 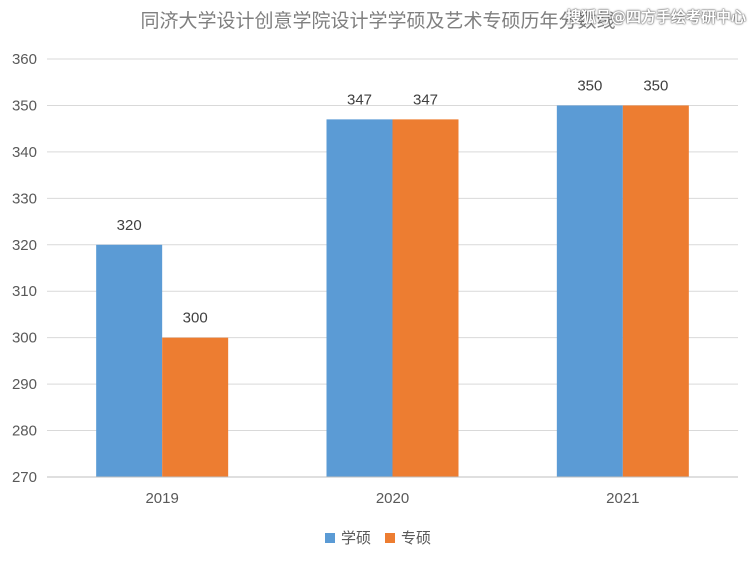 I want to click on chart-title: 同济大学设计创意学院设计学学硕及艺术专硕历年分数线, so click(x=378, y=21).